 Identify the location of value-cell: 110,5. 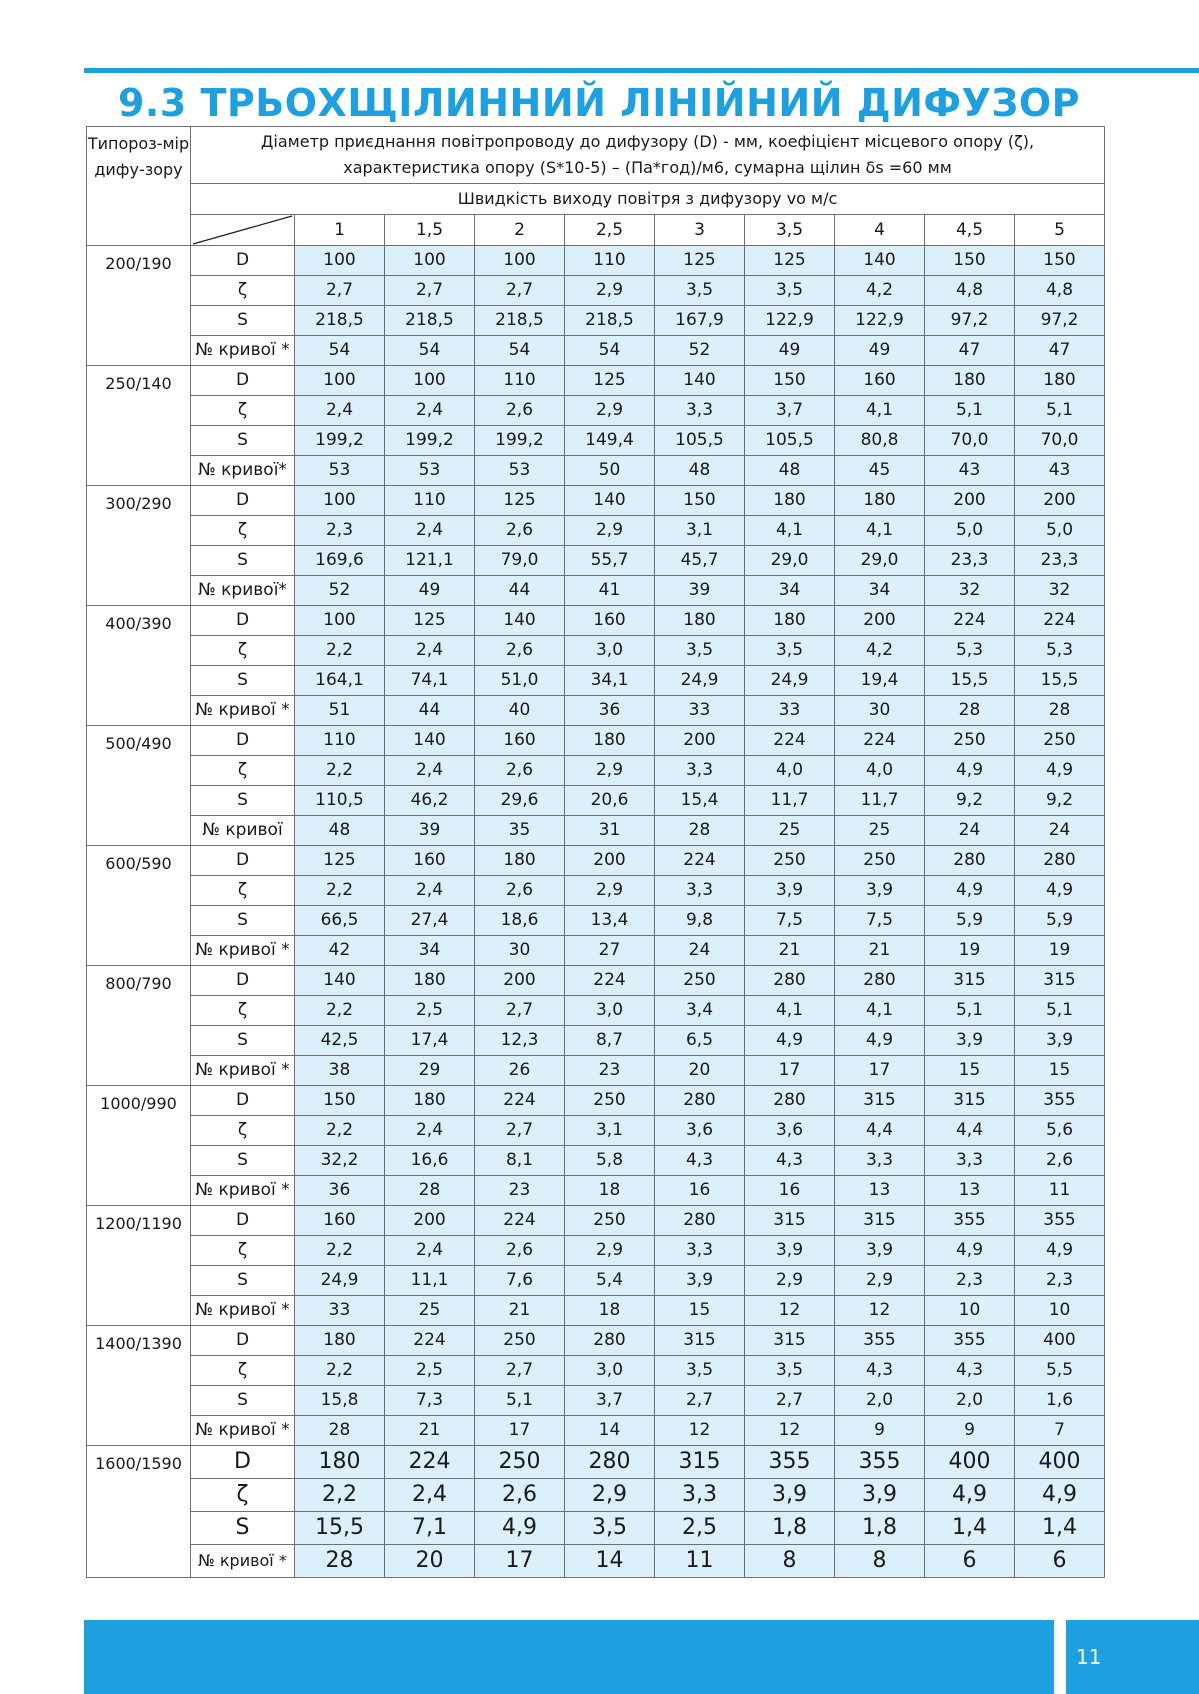
(339, 800).